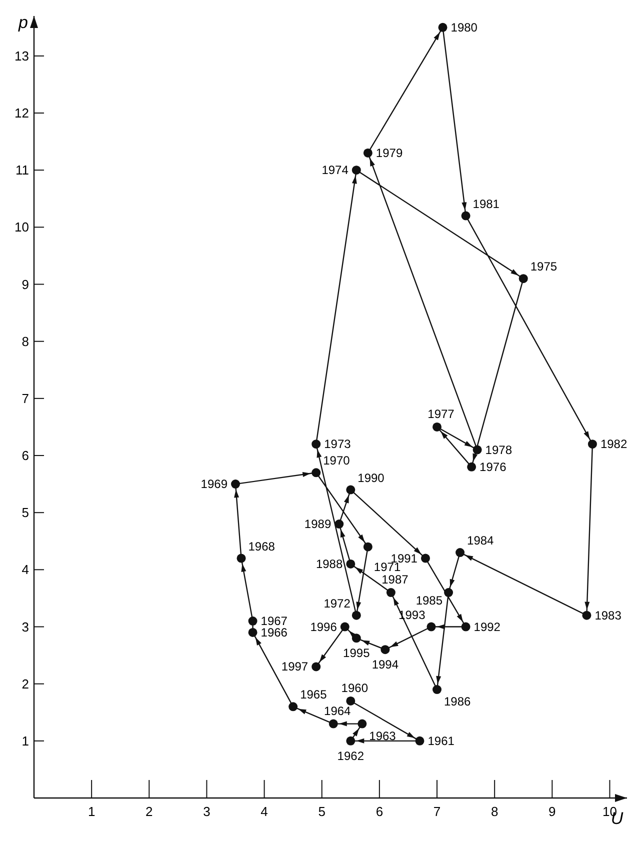 Image resolution: width=643 pixels, height=845 pixels. I want to click on y-tick-label: 4, so click(25, 570).